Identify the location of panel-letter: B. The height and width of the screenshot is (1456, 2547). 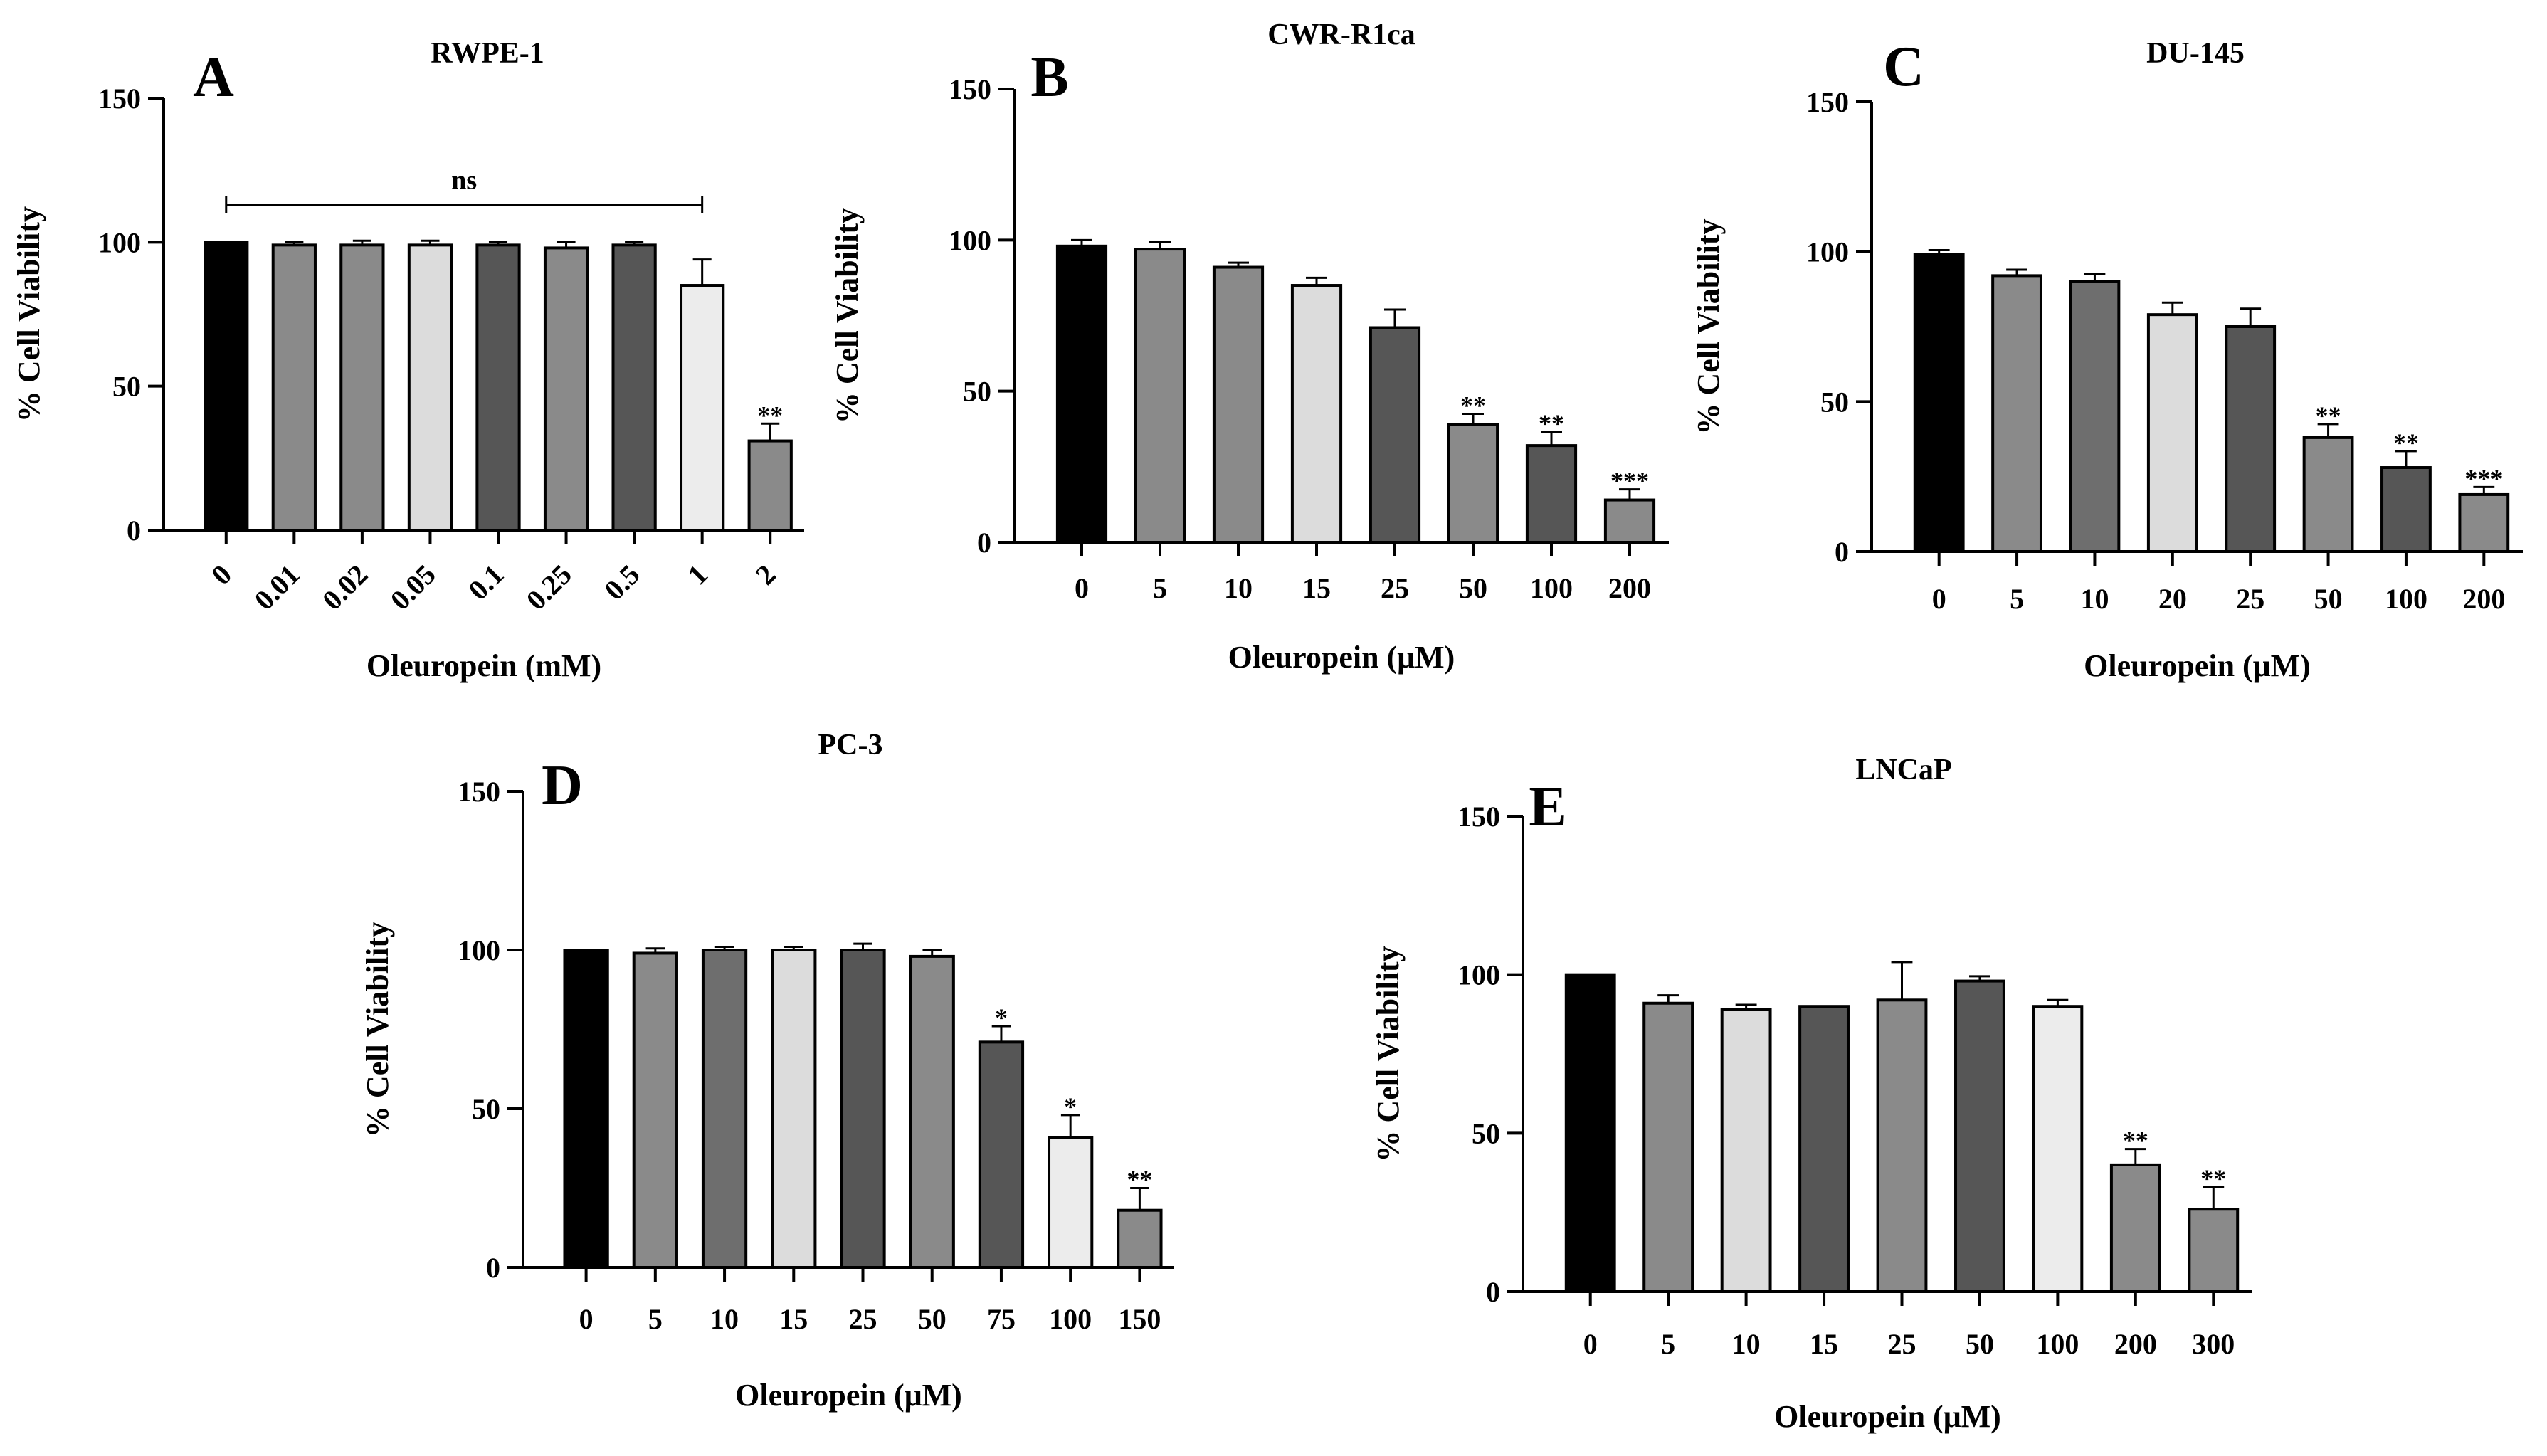
(1049, 77).